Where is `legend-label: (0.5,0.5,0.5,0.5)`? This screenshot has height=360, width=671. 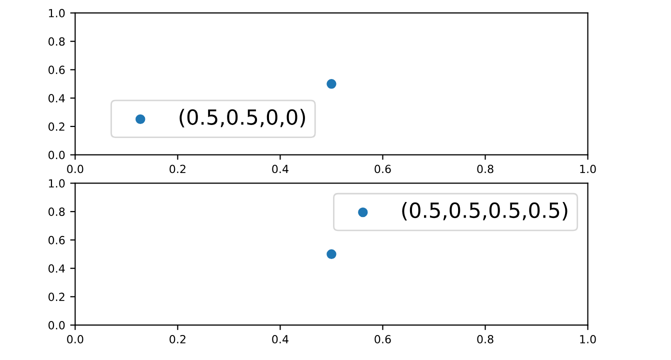
legend-label: (0.5,0.5,0.5,0.5) is located at coordinates (485, 211).